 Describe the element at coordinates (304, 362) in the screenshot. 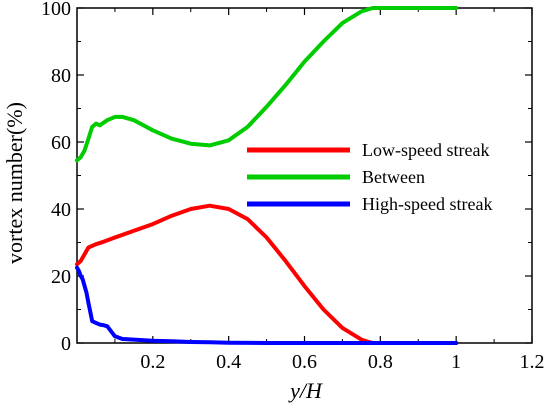

I see `x-tick-label: 0.6` at that location.